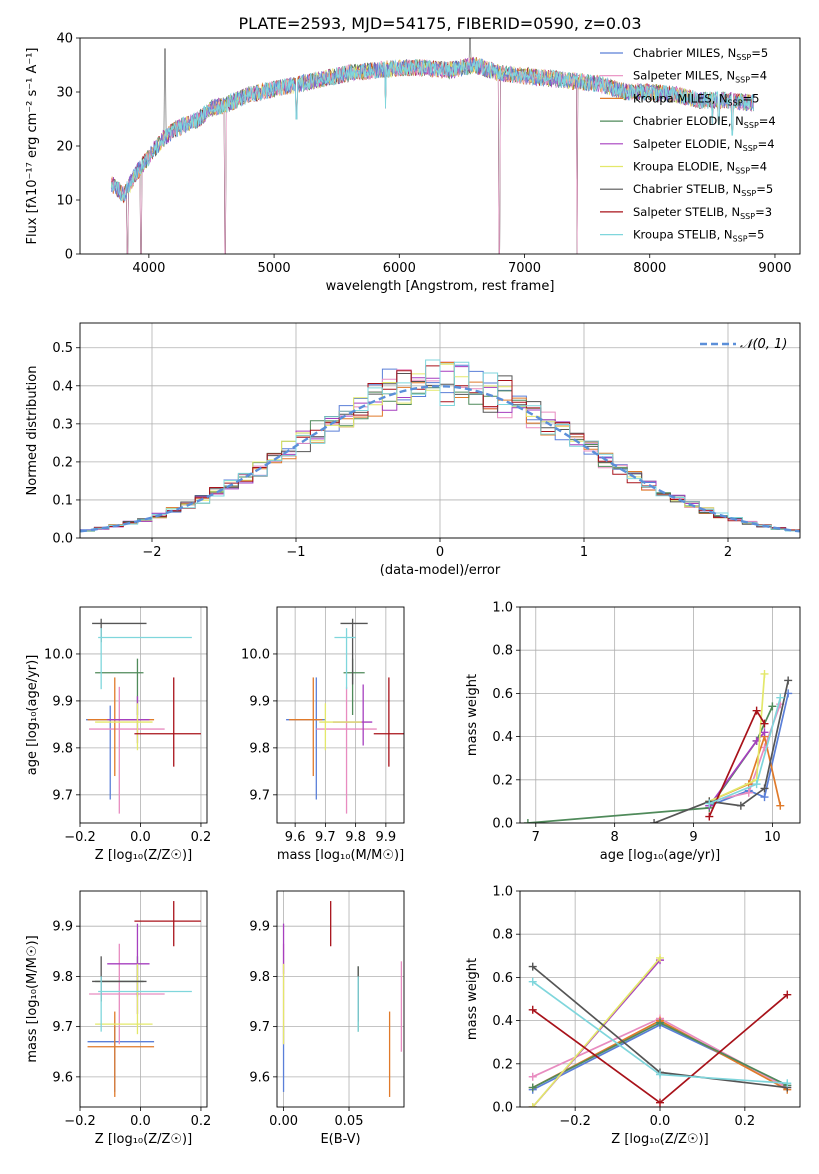 The image size is (819, 1174). I want to click on x-tick-label: 2, so click(728, 552).